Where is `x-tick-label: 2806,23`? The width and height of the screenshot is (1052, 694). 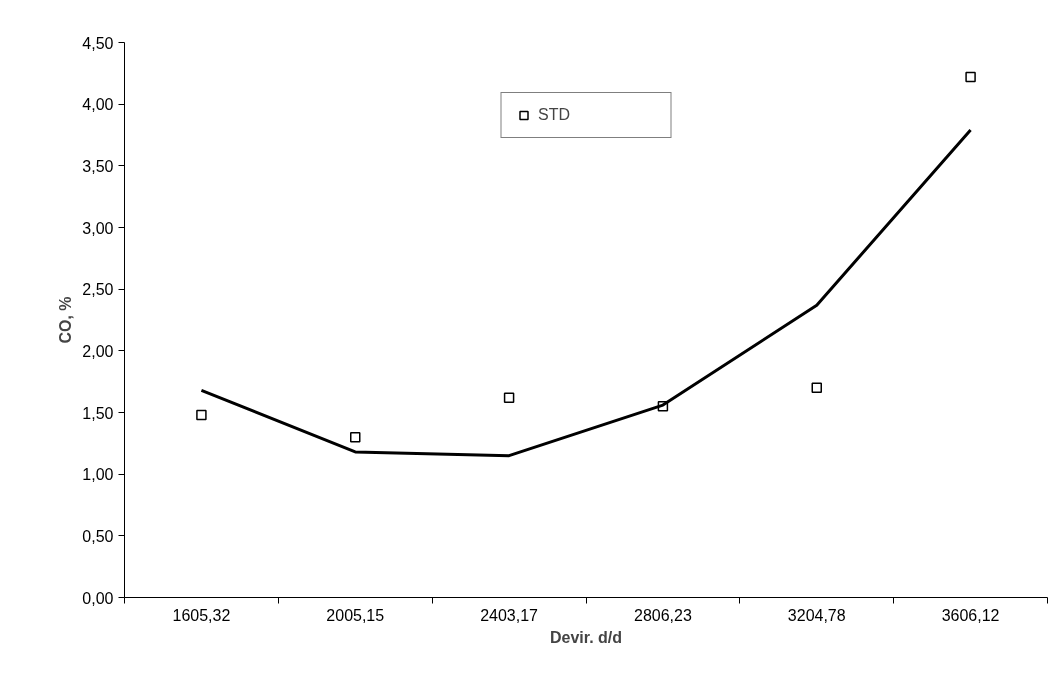
x-tick-label: 2806,23 is located at coordinates (663, 615).